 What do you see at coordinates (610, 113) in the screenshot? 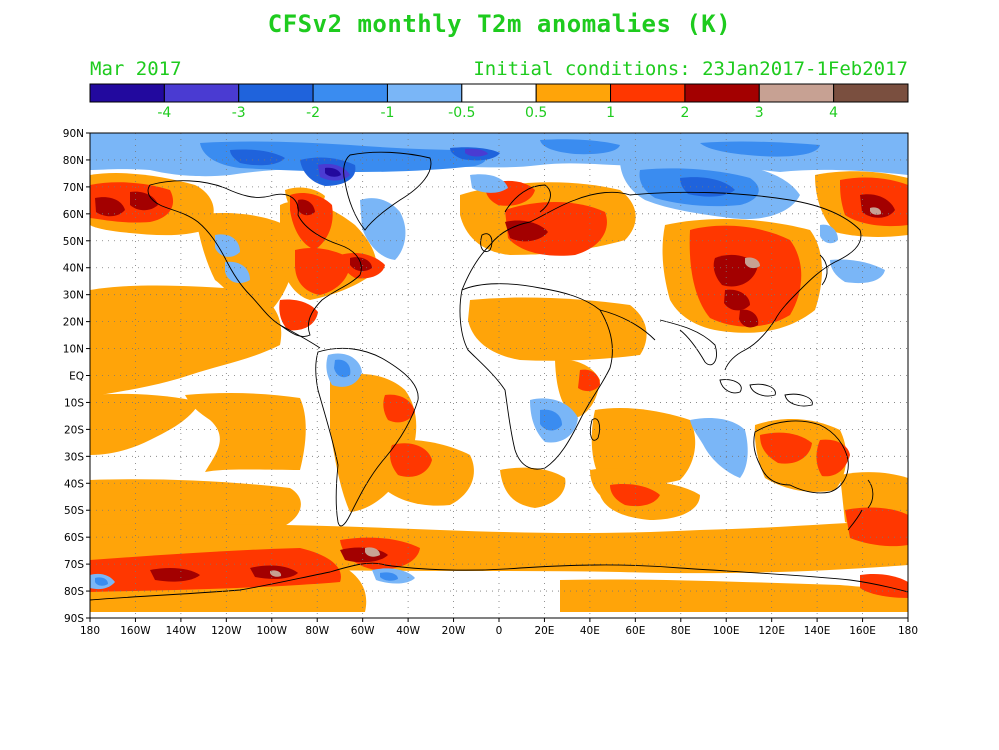
I see `colorbar-tick-label: 1` at bounding box center [610, 113].